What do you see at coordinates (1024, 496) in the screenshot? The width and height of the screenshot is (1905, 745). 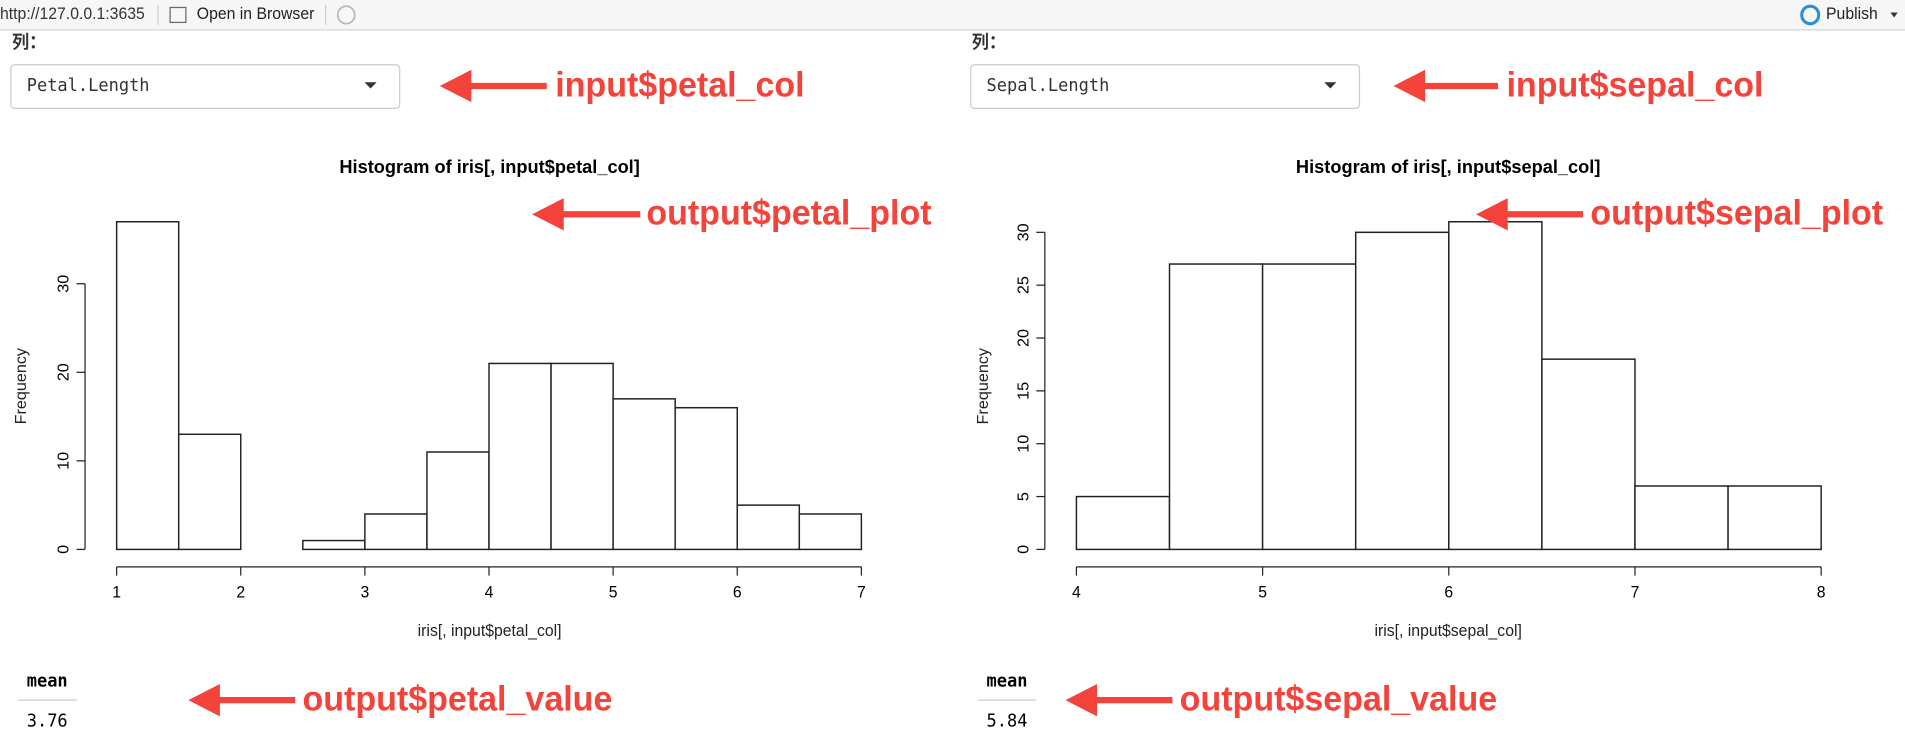 I see `y-tick-label: 5` at bounding box center [1024, 496].